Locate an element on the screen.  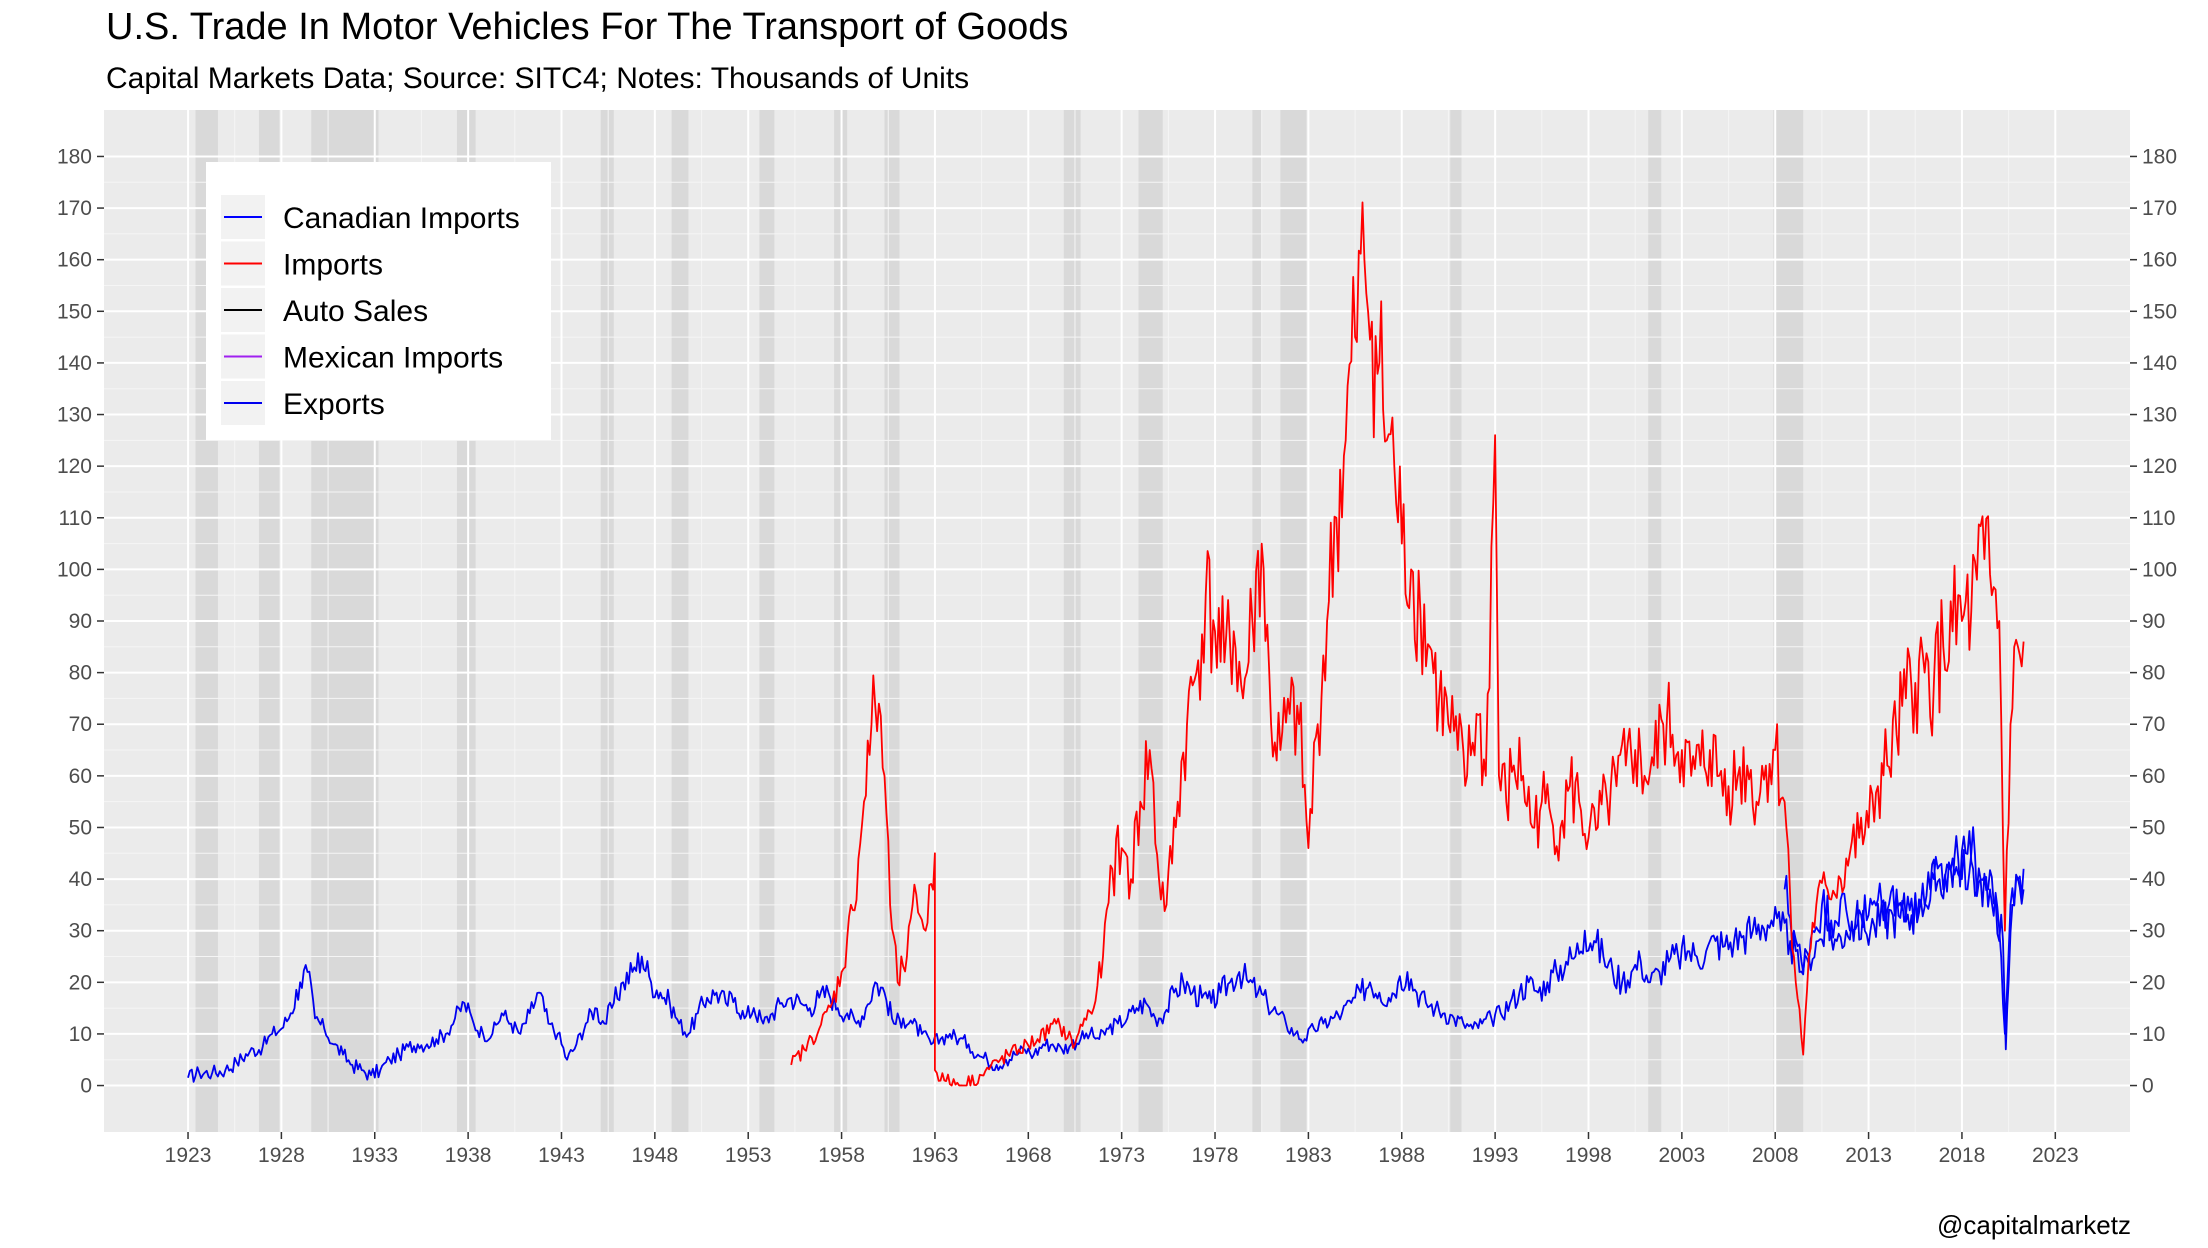
x-tick-label: 1998 is located at coordinates (1588, 1155).